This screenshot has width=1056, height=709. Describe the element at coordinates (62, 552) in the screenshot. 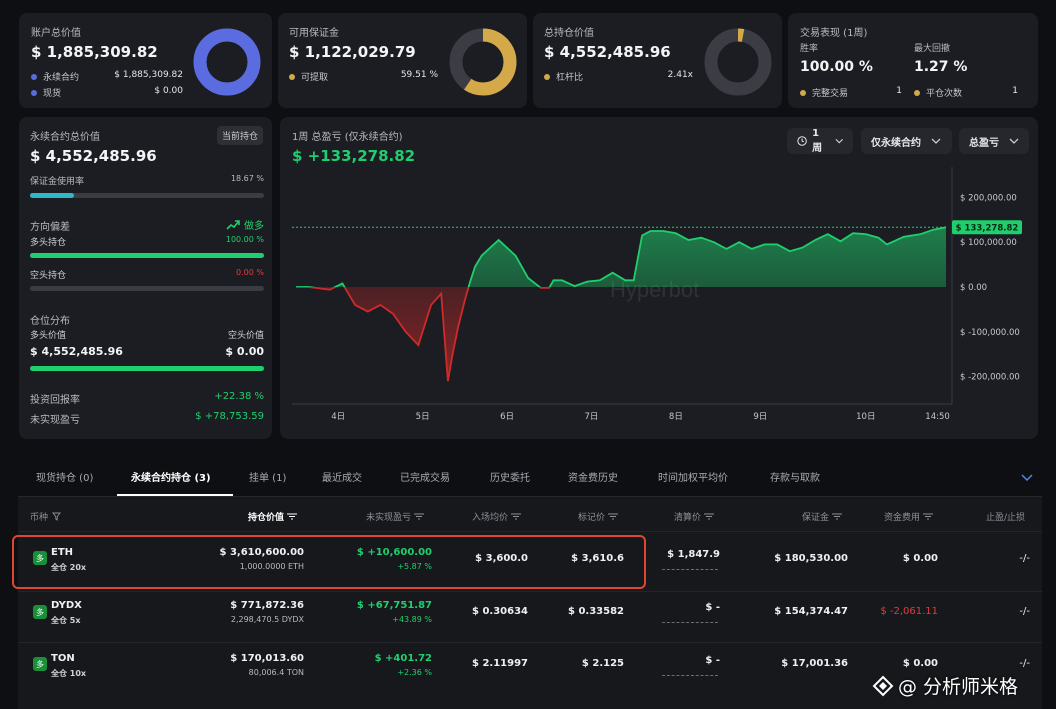

I see `coin-name: ETH` at that location.